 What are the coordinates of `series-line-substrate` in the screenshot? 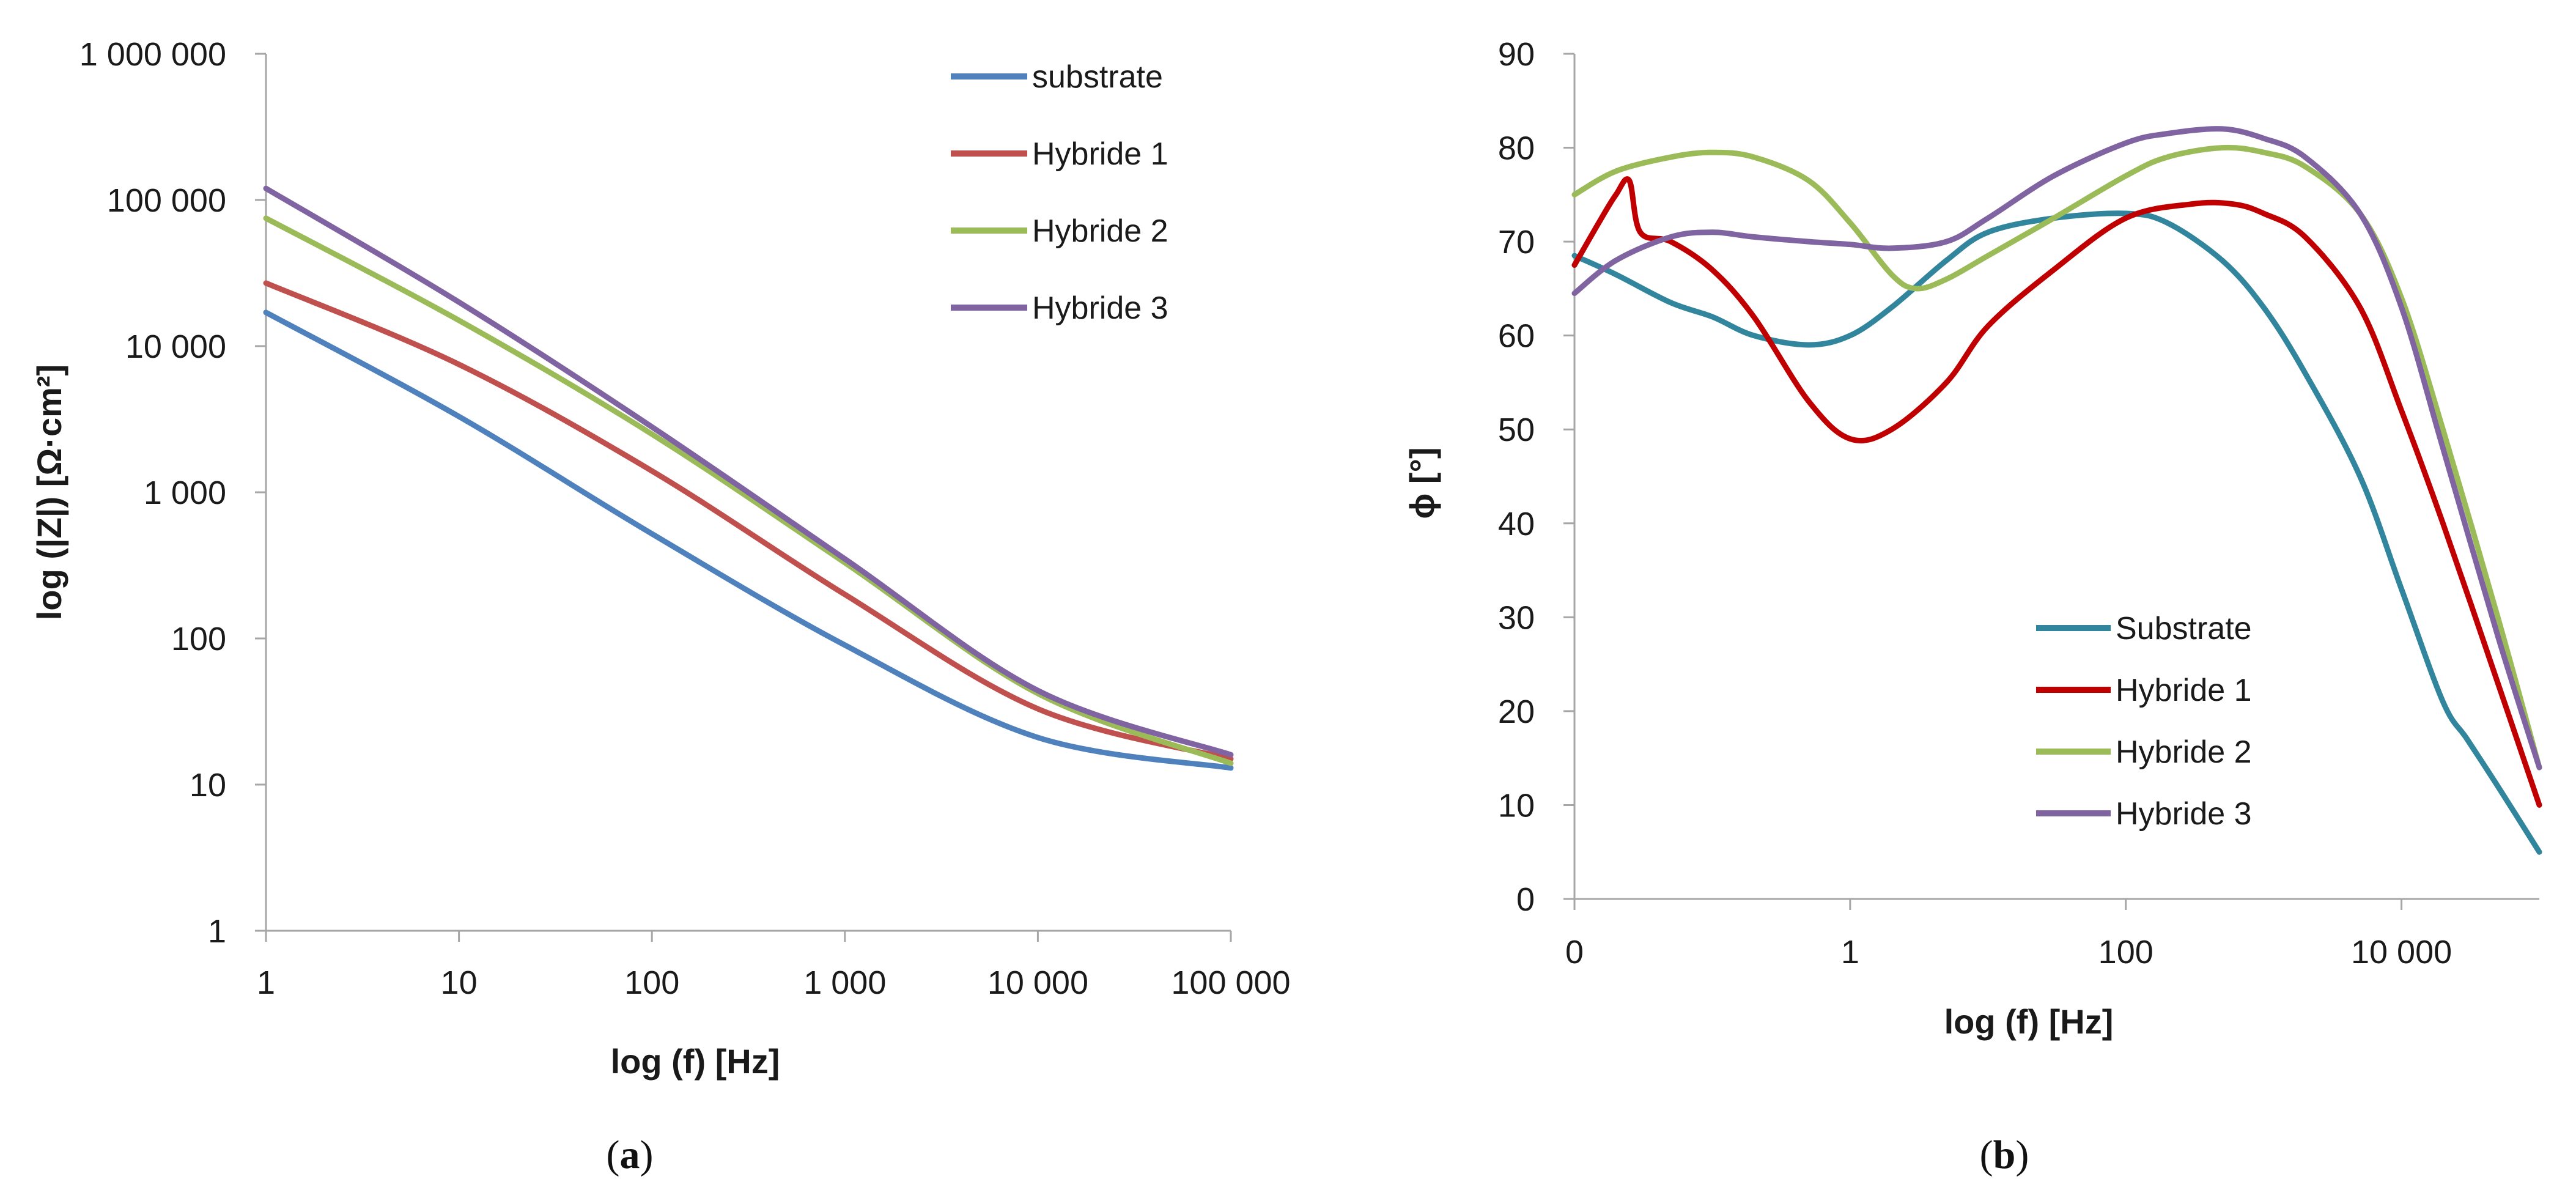 It's located at (749, 540).